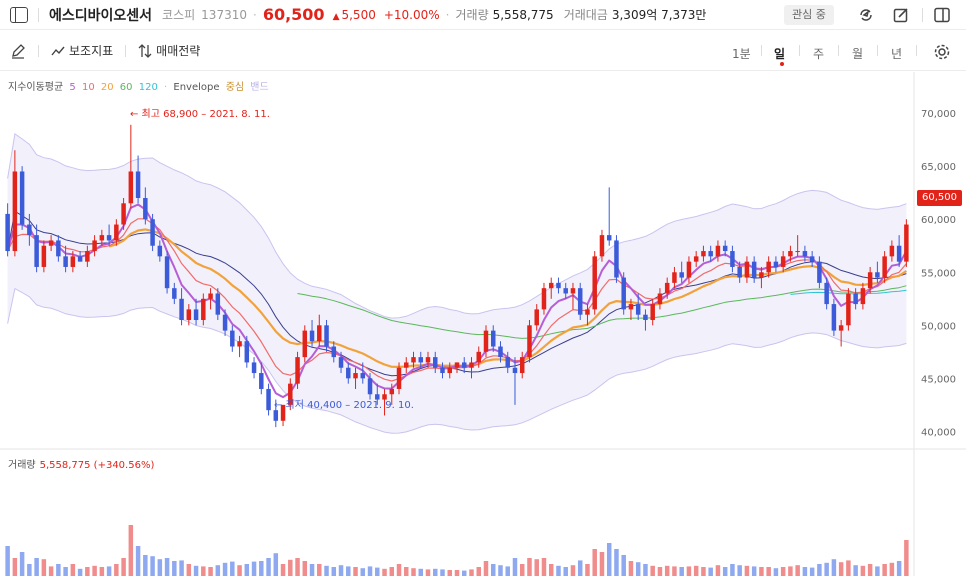 The height and width of the screenshot is (576, 966). Describe the element at coordinates (866, 15) in the screenshot. I see `compare-icon` at that location.